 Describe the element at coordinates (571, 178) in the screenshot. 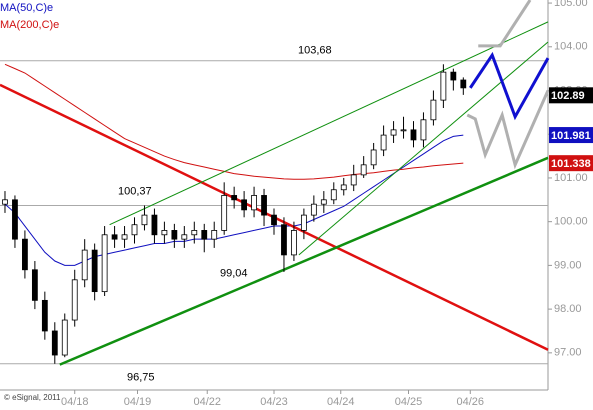

I see `y-tick-label: 101.00` at that location.